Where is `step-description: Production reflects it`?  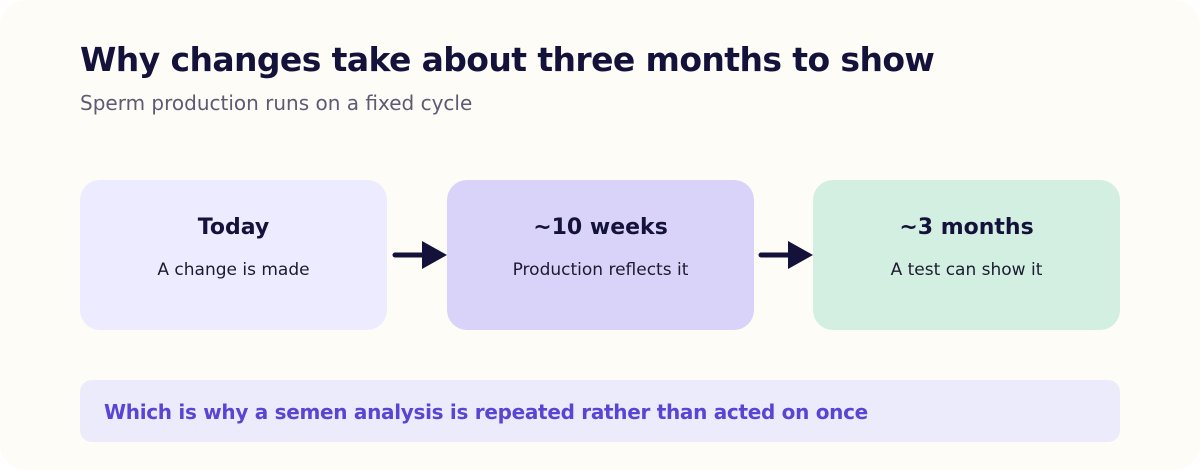
step-description: Production reflects it is located at coordinates (600, 270).